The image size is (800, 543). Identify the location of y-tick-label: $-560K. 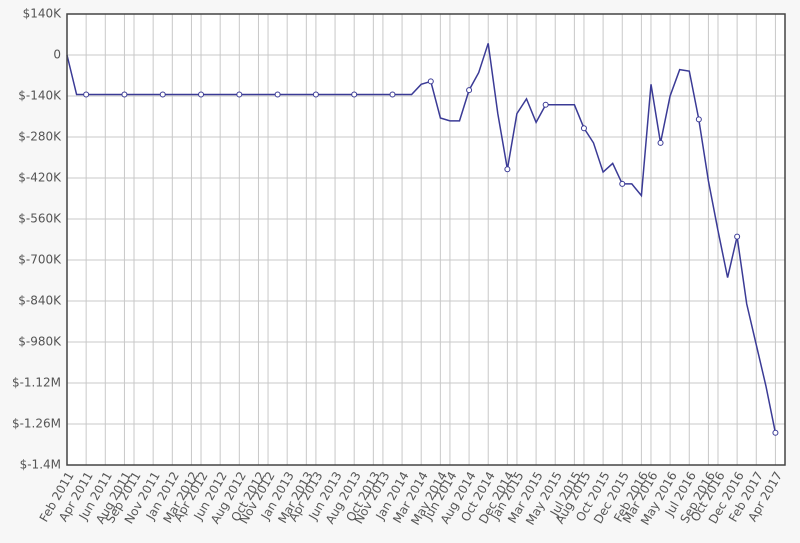
(40, 219).